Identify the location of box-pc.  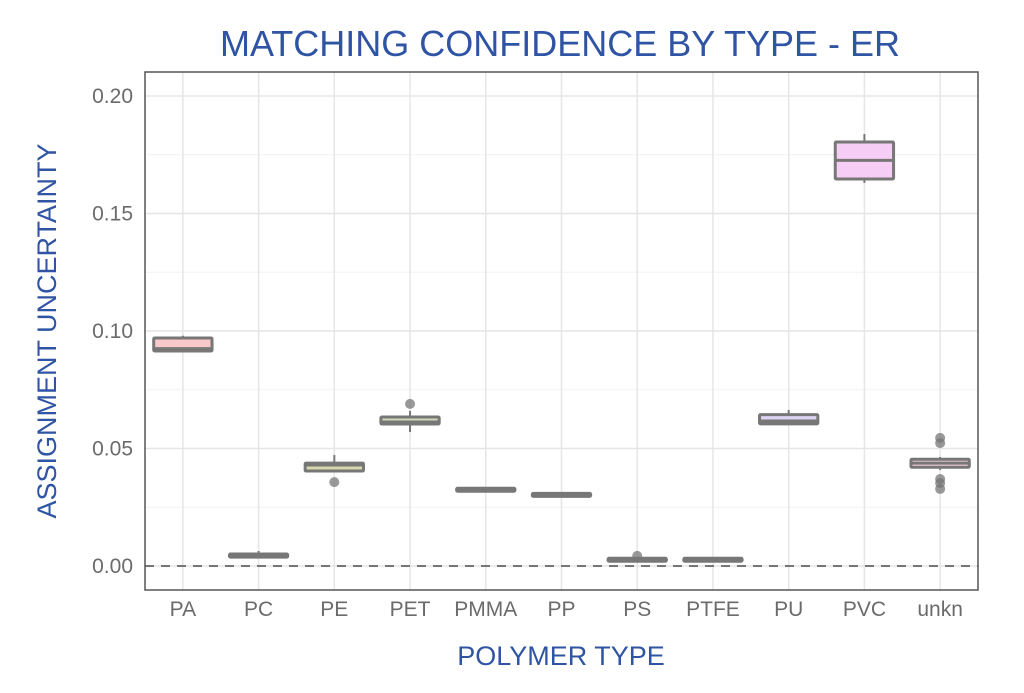
(258, 554).